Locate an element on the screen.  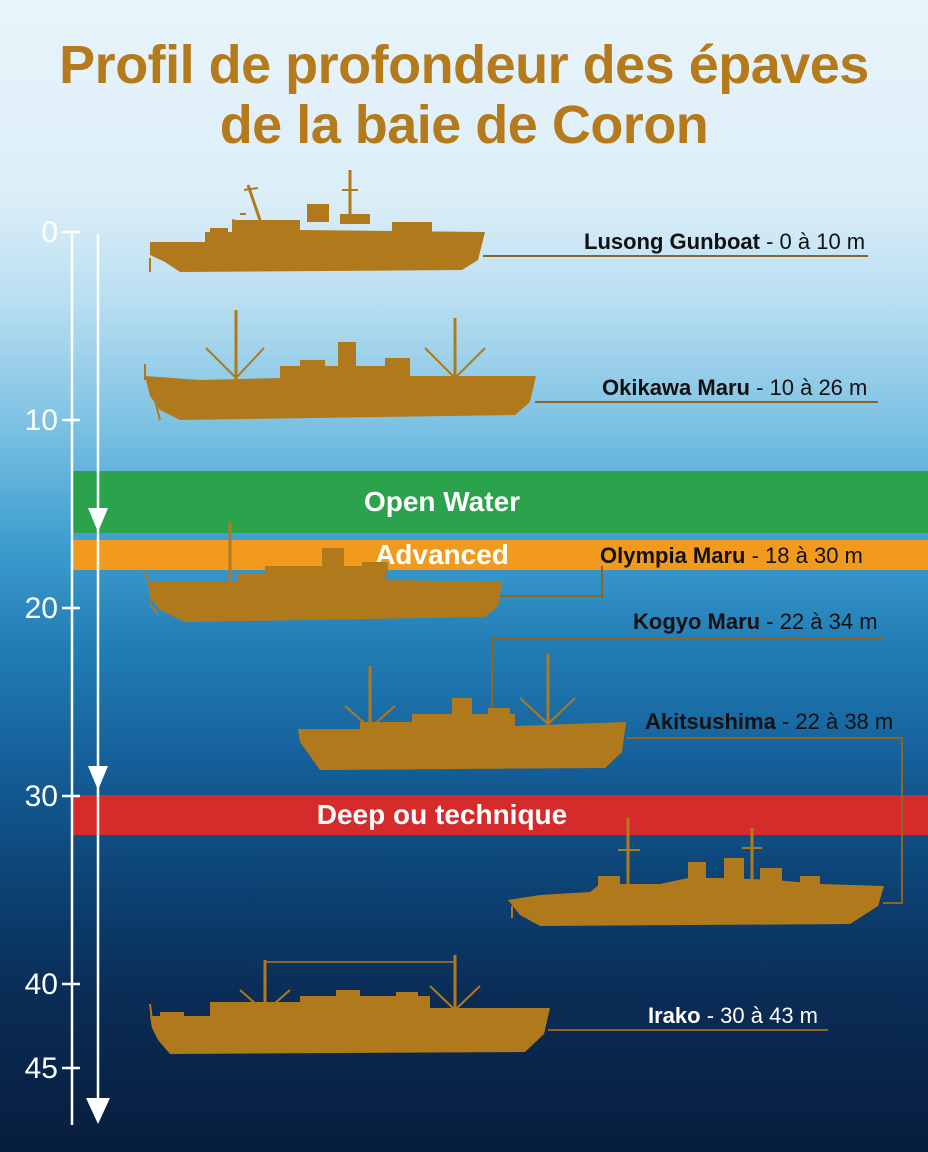
wreck-depth-range: - 10 à 26 m is located at coordinates (812, 387).